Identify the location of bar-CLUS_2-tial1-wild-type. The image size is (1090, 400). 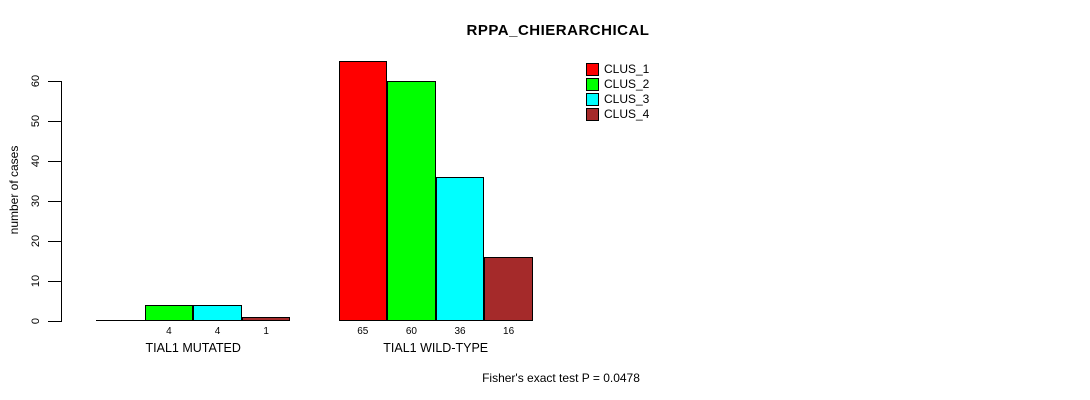
(411, 201).